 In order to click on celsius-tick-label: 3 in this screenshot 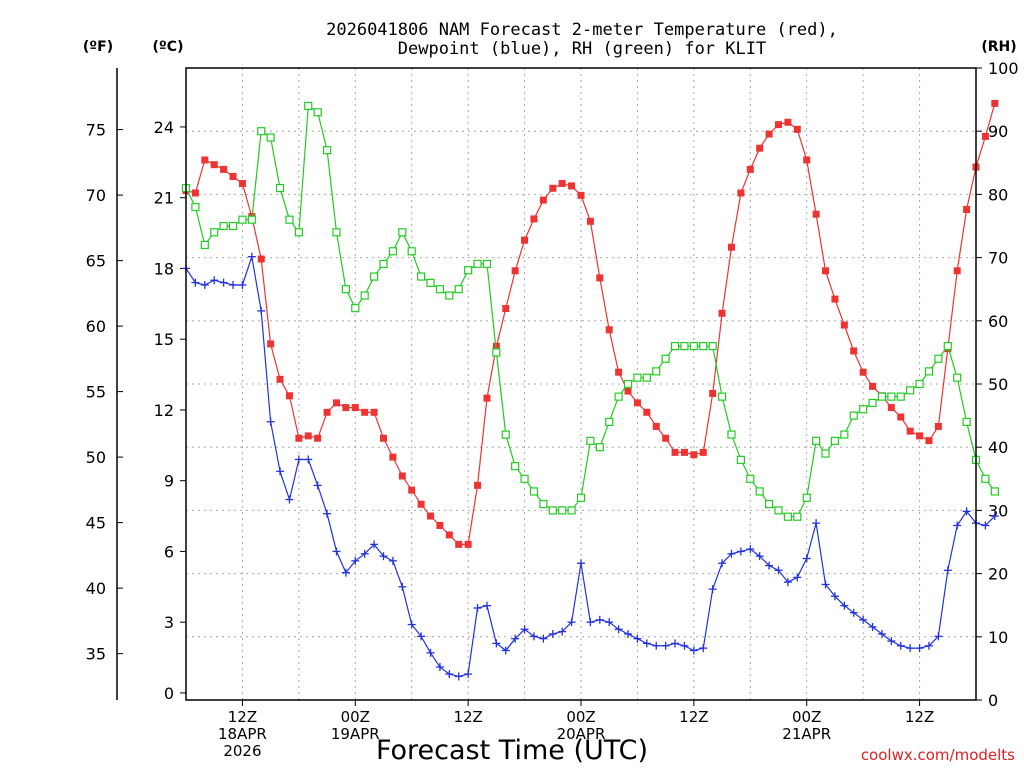, I will do `click(169, 622)`.